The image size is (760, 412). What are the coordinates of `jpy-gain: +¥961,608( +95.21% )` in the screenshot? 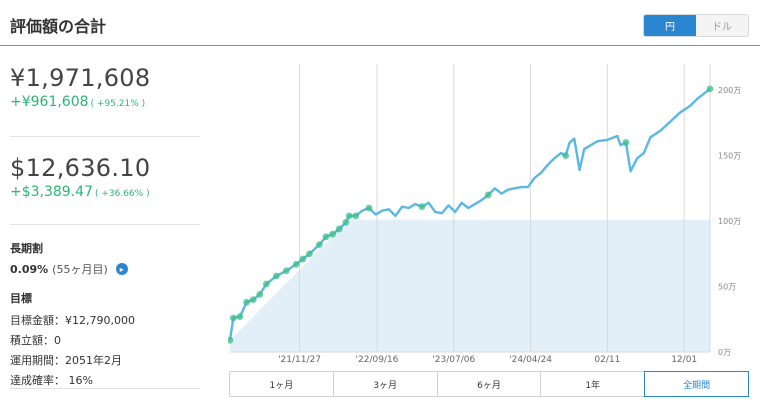 It's located at (105, 102).